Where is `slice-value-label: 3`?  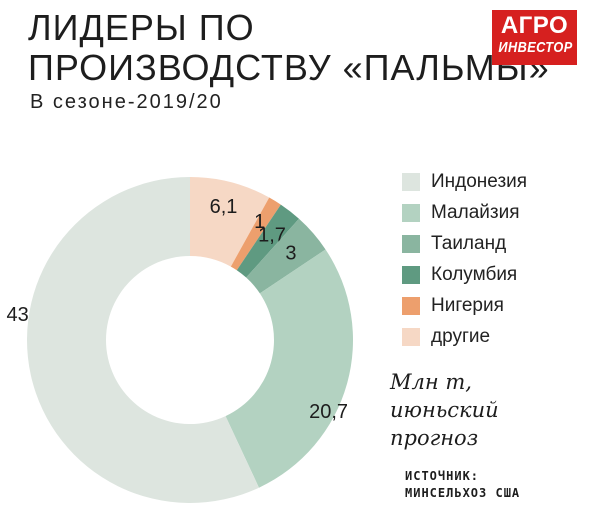
slice-value-label: 3 is located at coordinates (290, 254).